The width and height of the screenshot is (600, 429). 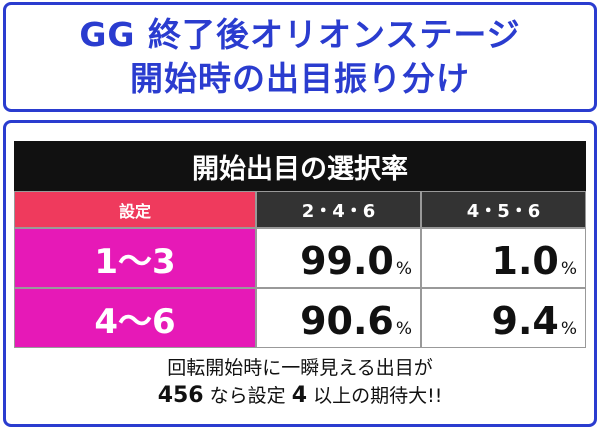 I want to click on column-header: 4・5・6, so click(x=503, y=209).